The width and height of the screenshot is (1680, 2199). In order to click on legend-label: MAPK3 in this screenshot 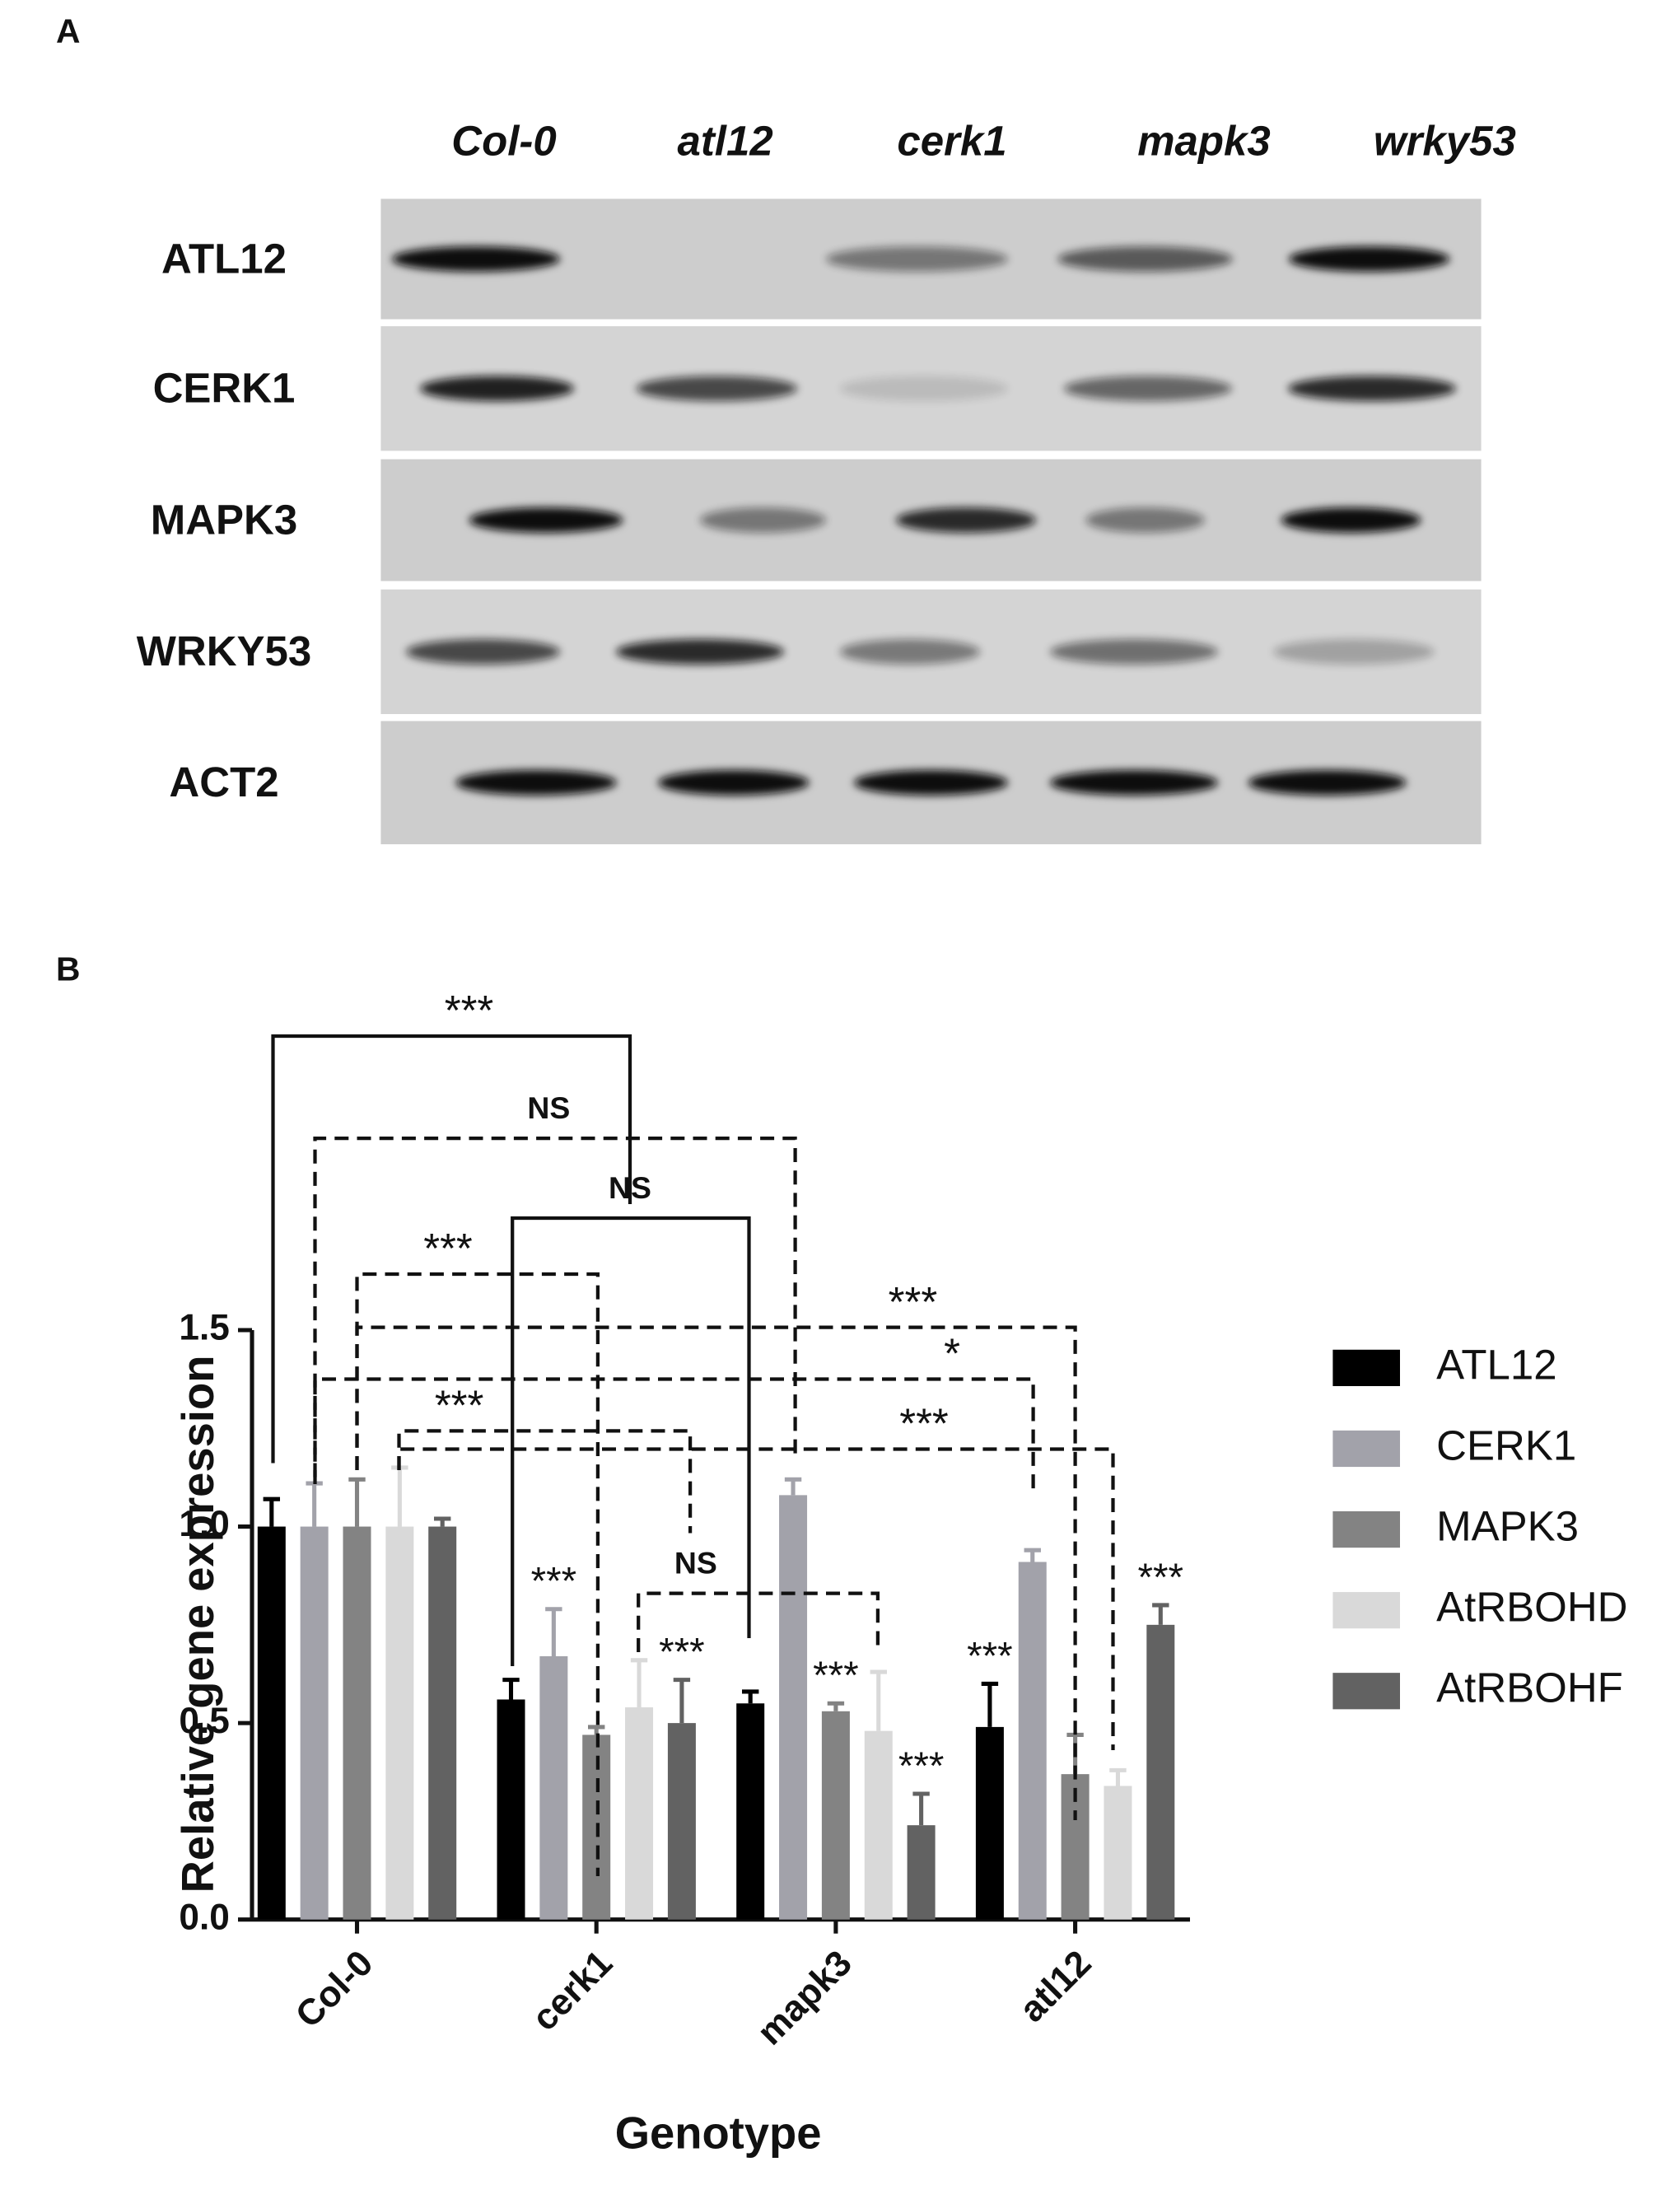, I will do `click(1507, 1526)`.